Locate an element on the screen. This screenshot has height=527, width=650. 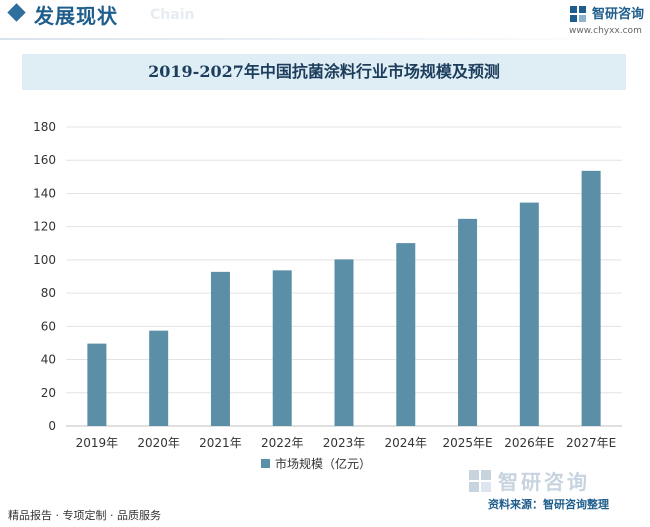
x-tick-label: 2022年 is located at coordinates (282, 443).